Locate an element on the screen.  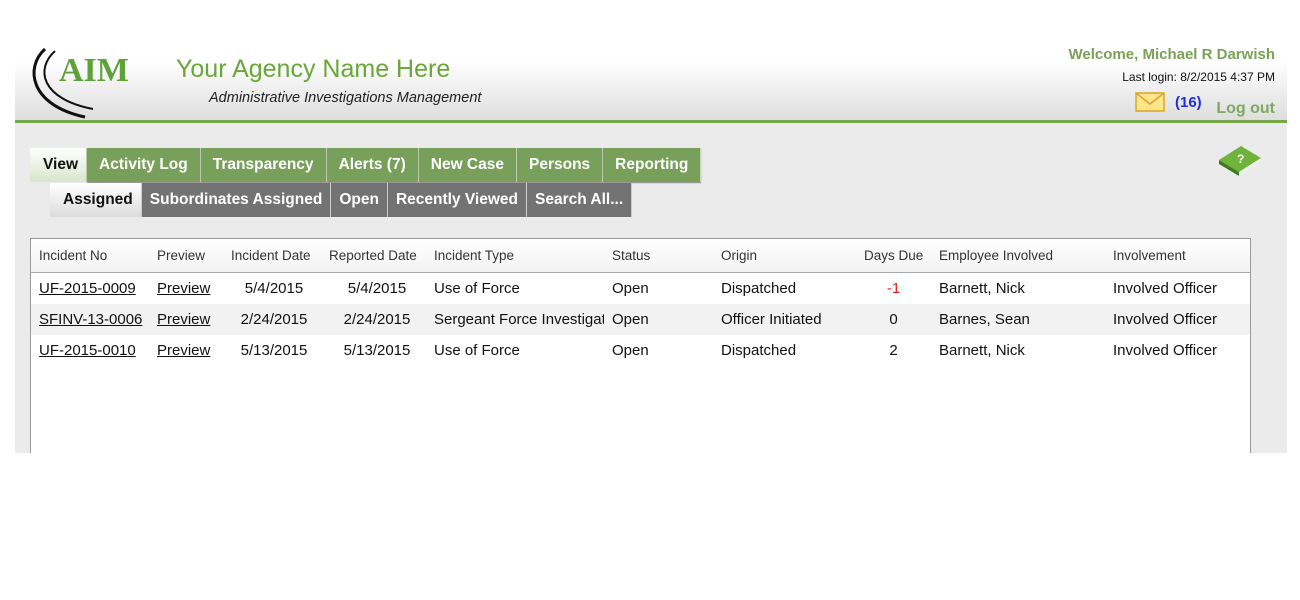
col-reported-date: Reported Date is located at coordinates (377, 256).